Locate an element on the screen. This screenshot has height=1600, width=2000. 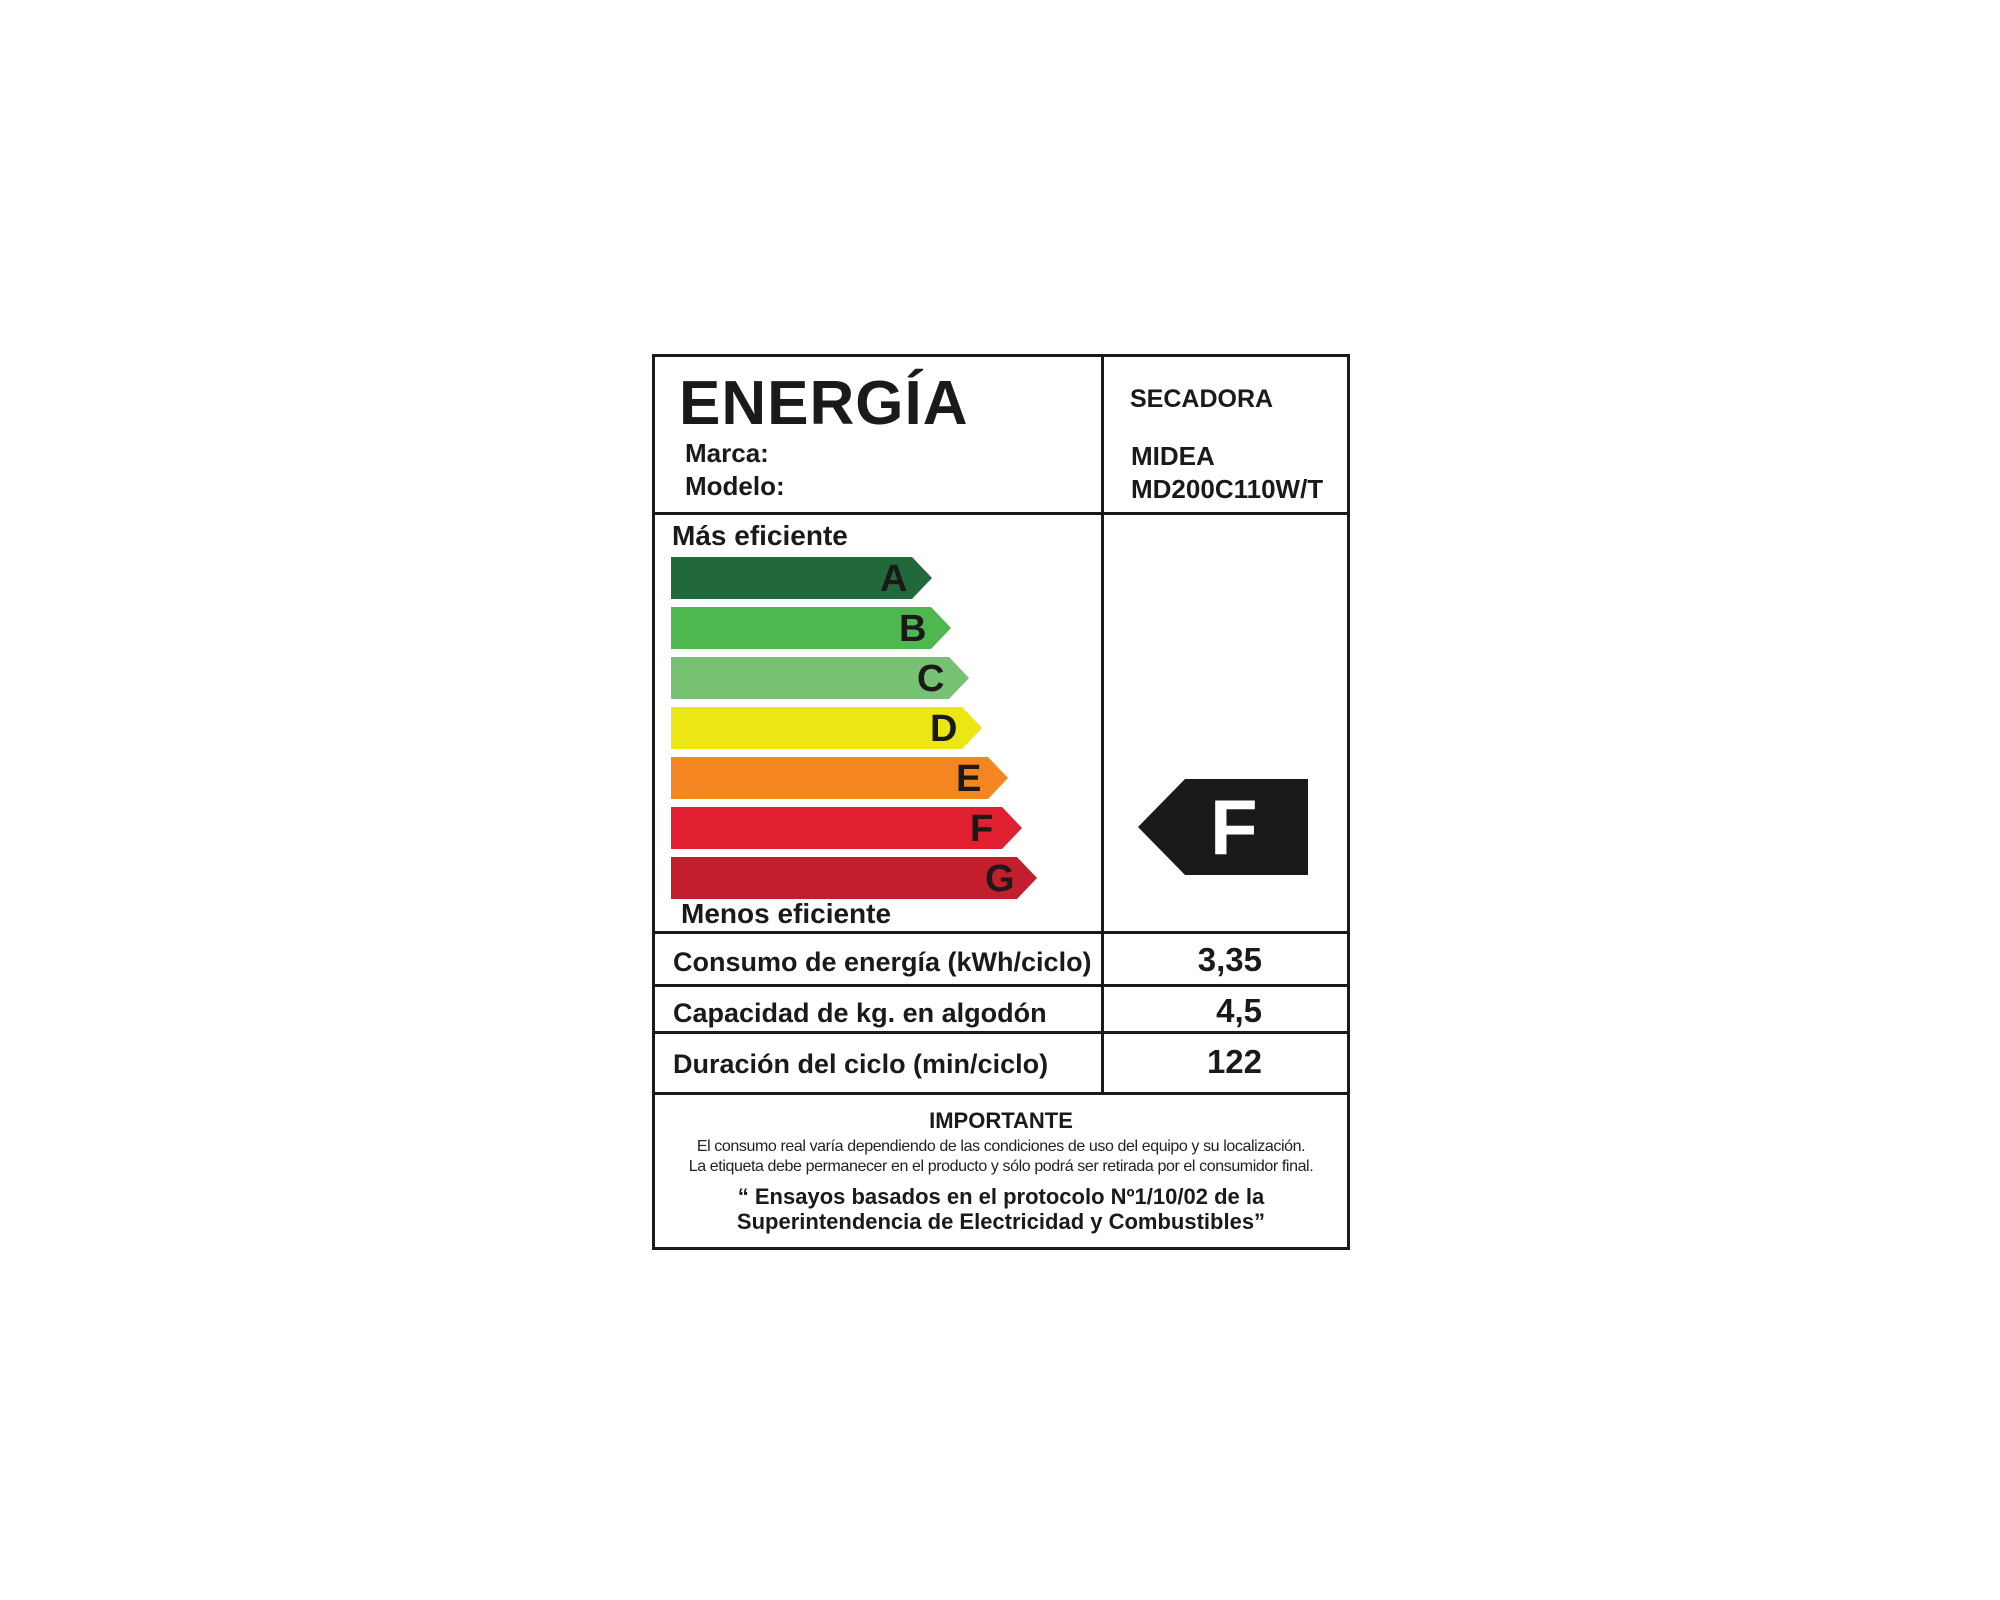
column-divider is located at coordinates (1102, 724).